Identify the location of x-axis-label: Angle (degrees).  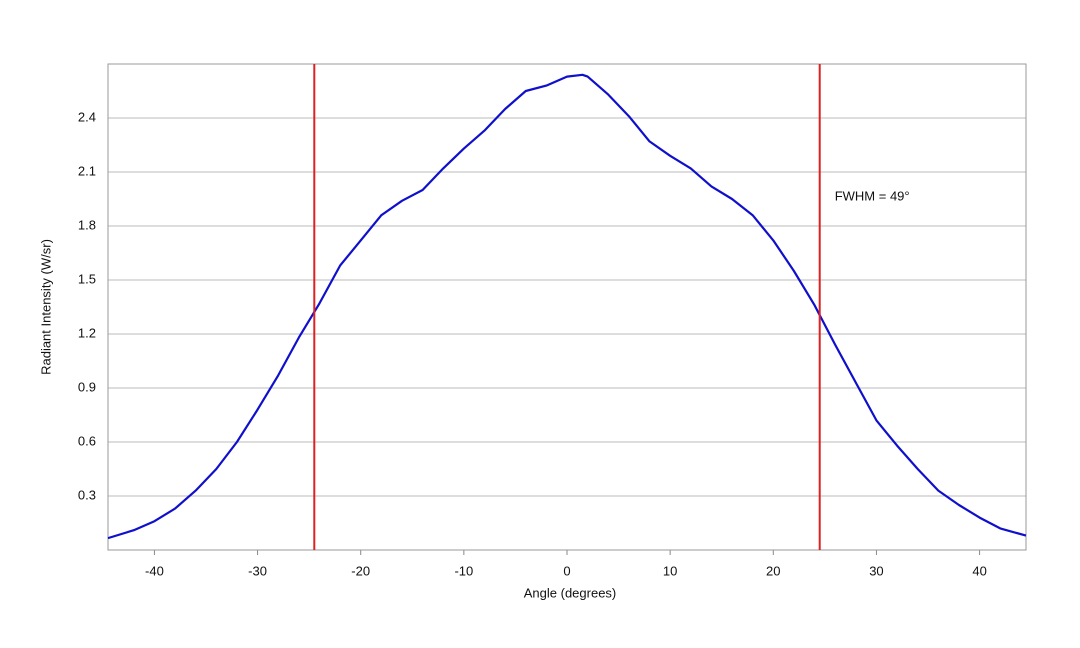
(570, 592).